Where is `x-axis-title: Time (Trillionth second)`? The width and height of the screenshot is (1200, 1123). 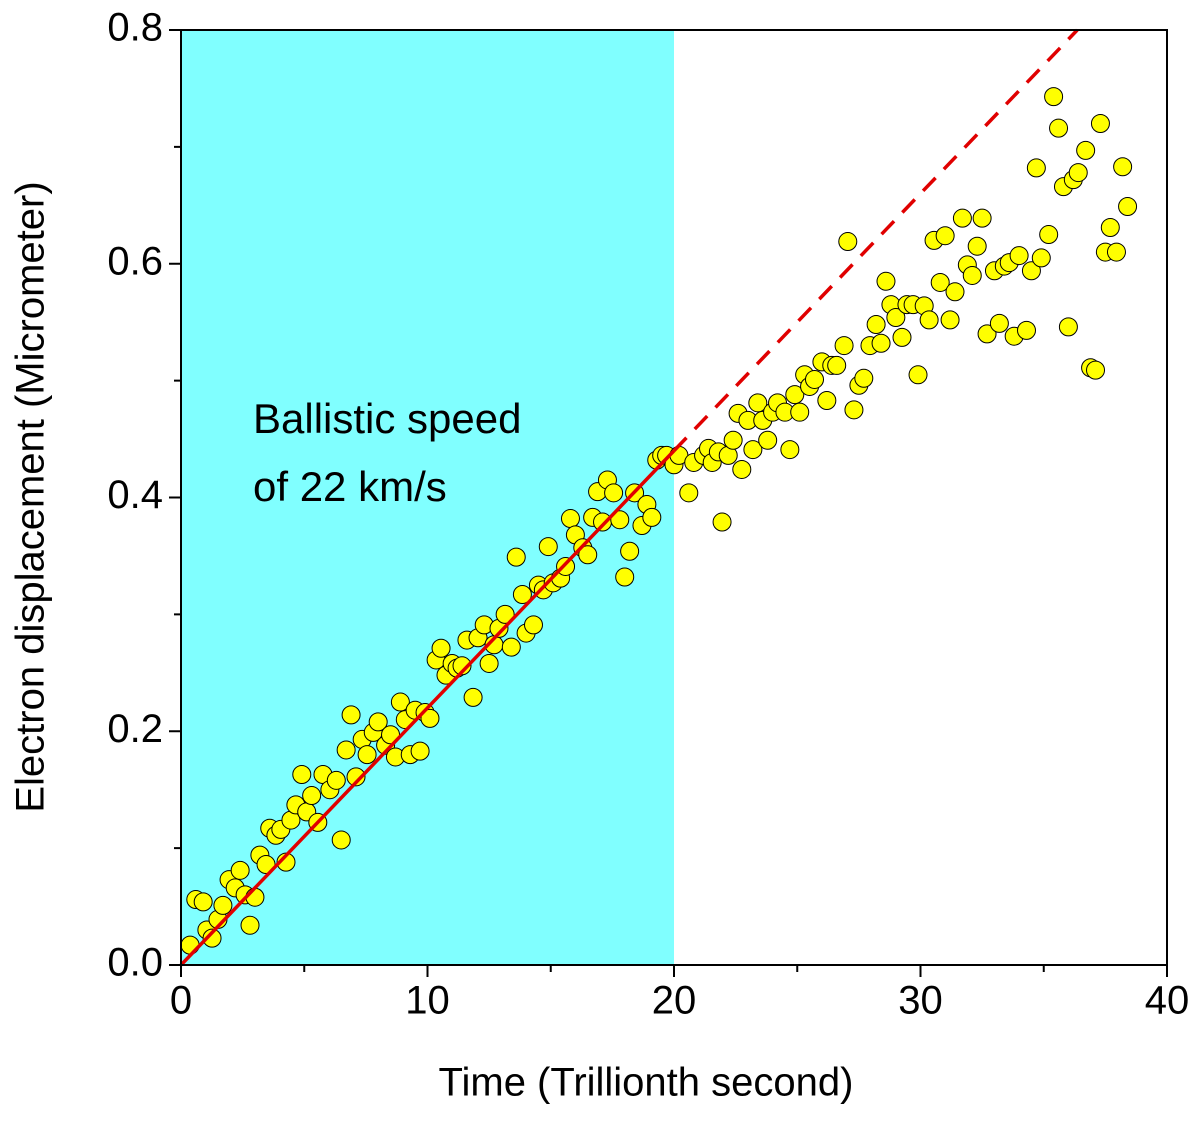 x-axis-title: Time (Trillionth second) is located at coordinates (646, 1083).